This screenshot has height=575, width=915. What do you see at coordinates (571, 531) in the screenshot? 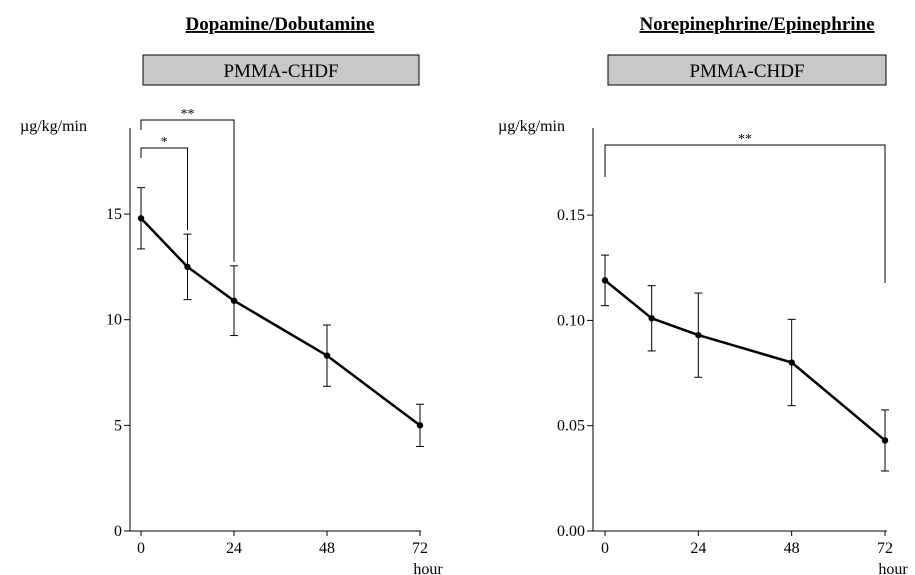
I see `y-tick-label: 0.00` at bounding box center [571, 531].